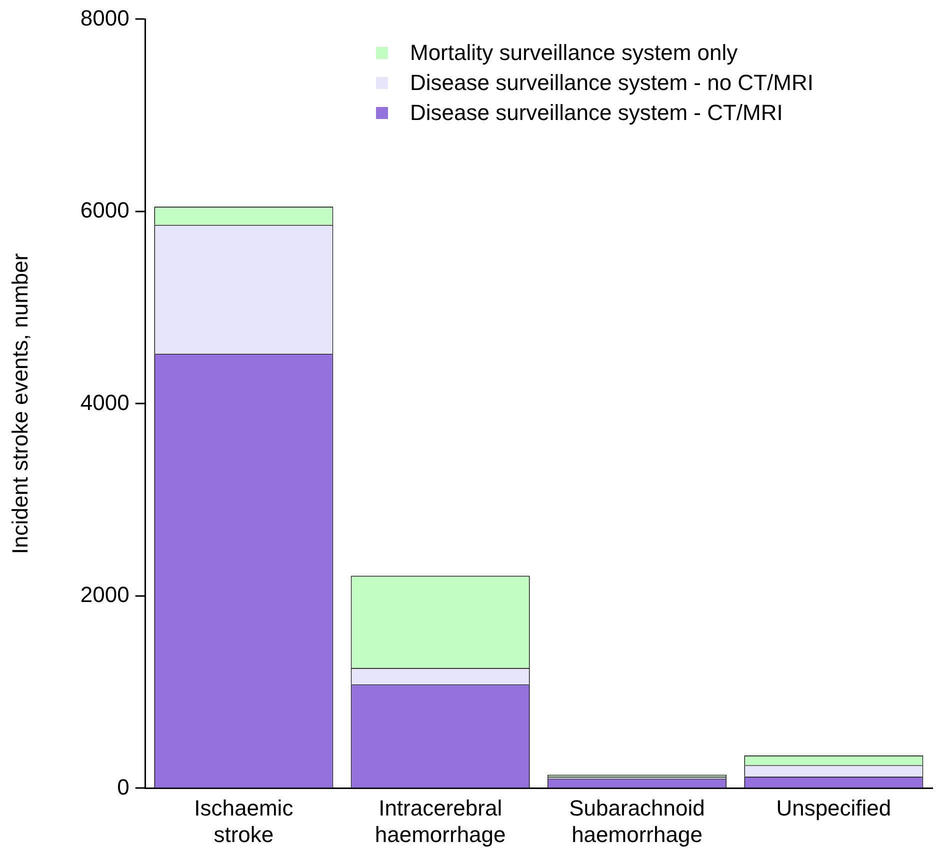 The width and height of the screenshot is (944, 857). Describe the element at coordinates (105, 17) in the screenshot. I see `y-tick-label: 8000` at that location.